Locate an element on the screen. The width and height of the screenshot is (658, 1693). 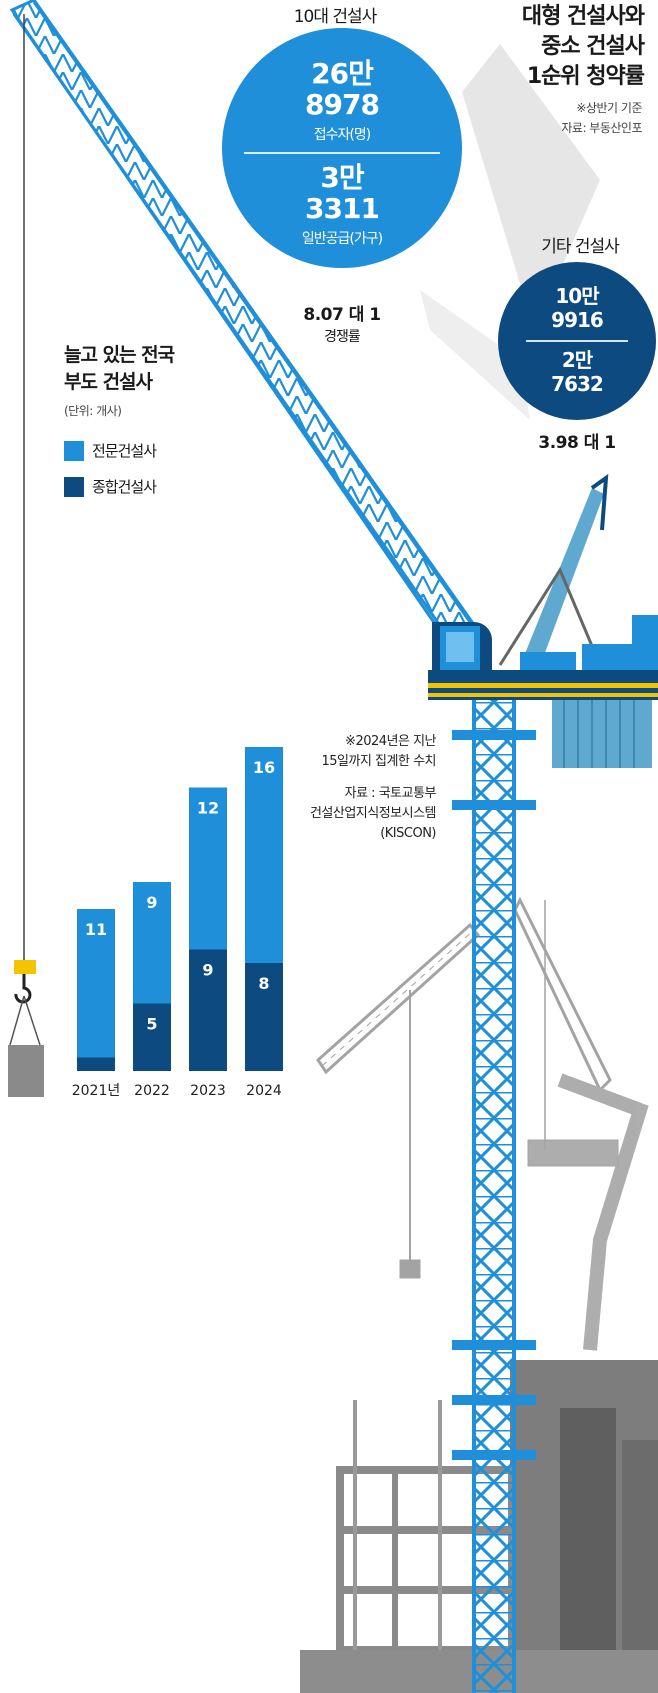
crane-cab is located at coordinates (543, 620).